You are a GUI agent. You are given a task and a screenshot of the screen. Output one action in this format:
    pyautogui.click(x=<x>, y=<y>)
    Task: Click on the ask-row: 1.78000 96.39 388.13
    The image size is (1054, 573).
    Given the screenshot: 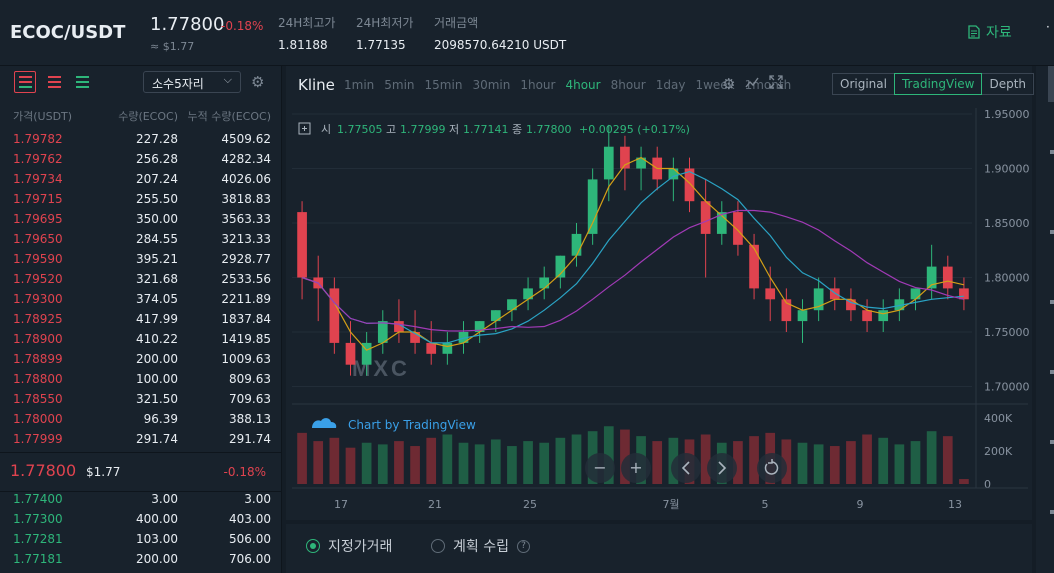 What is the action you would take?
    pyautogui.click(x=141, y=419)
    